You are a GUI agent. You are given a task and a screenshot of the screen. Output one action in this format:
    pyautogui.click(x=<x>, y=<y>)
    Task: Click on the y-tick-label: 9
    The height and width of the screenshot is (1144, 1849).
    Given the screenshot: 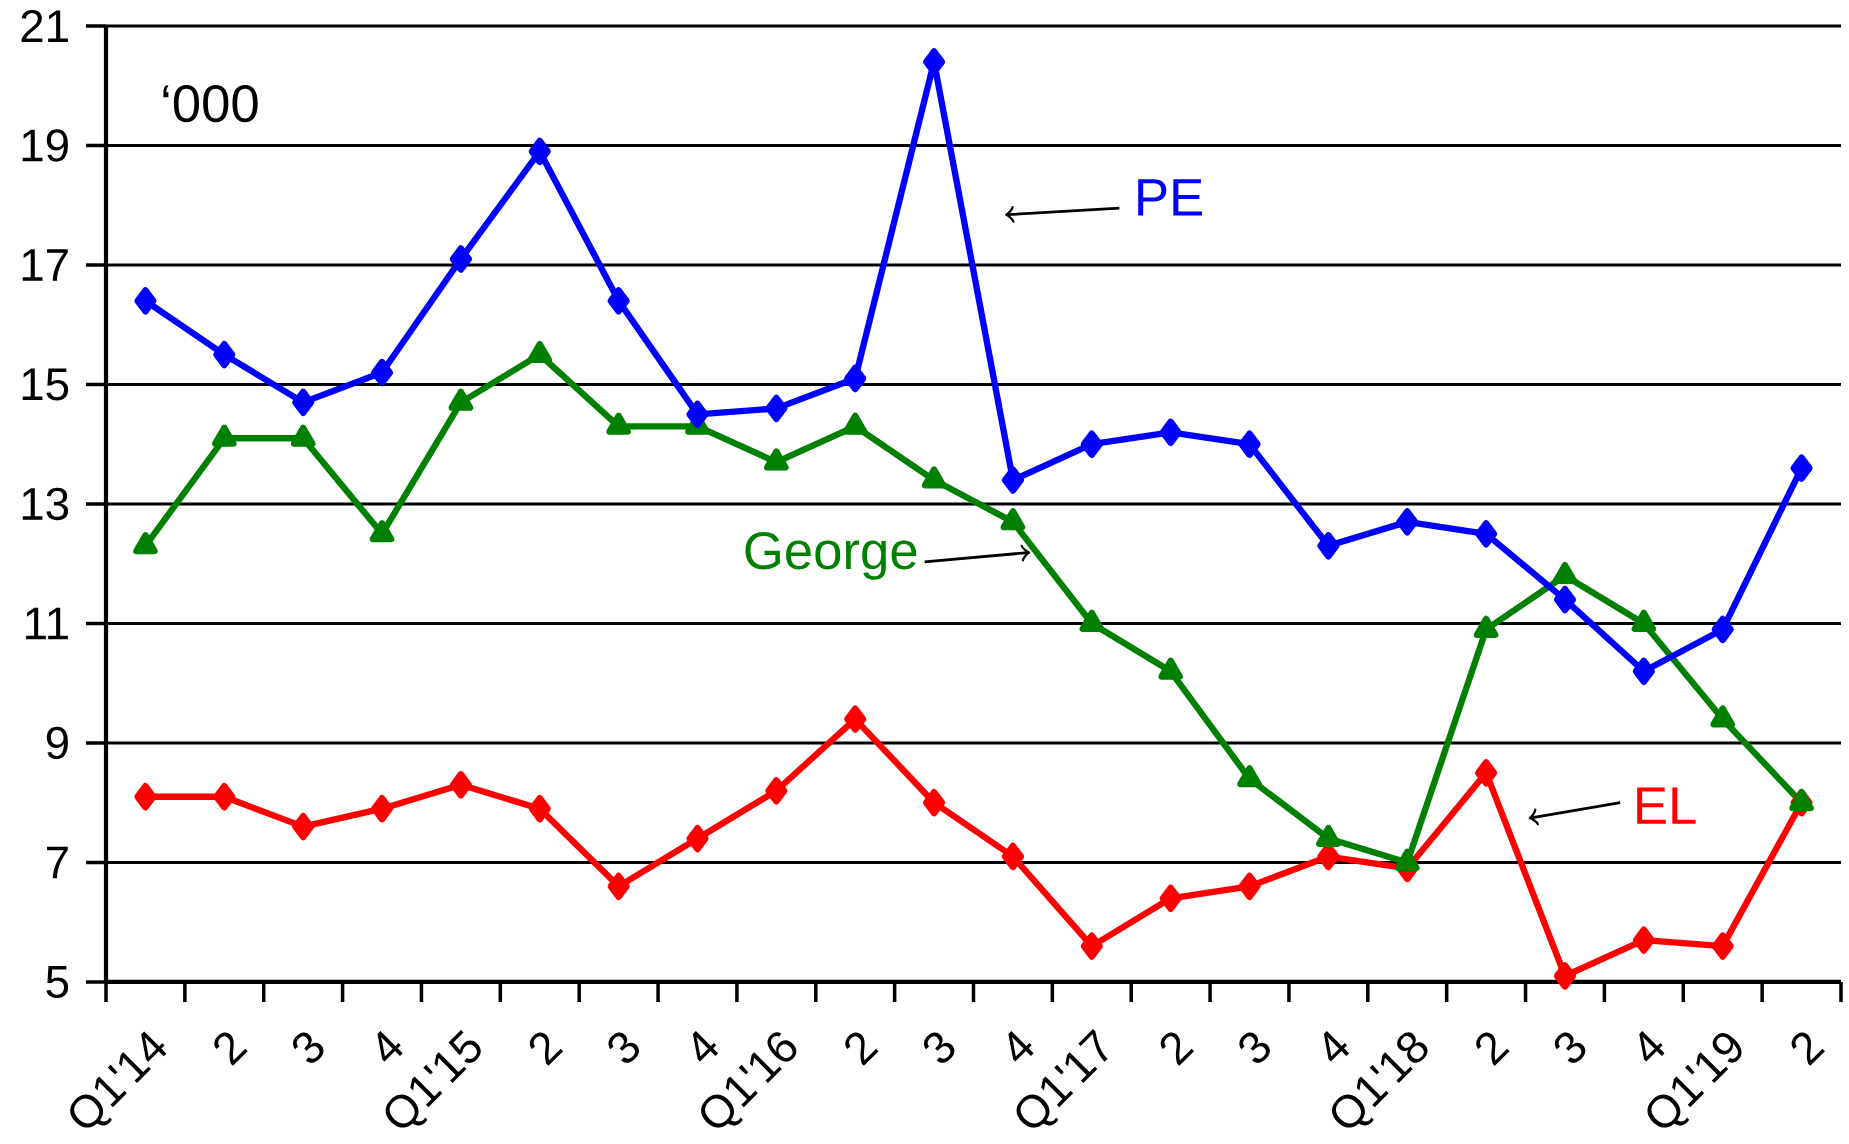 What is the action you would take?
    pyautogui.click(x=57, y=743)
    